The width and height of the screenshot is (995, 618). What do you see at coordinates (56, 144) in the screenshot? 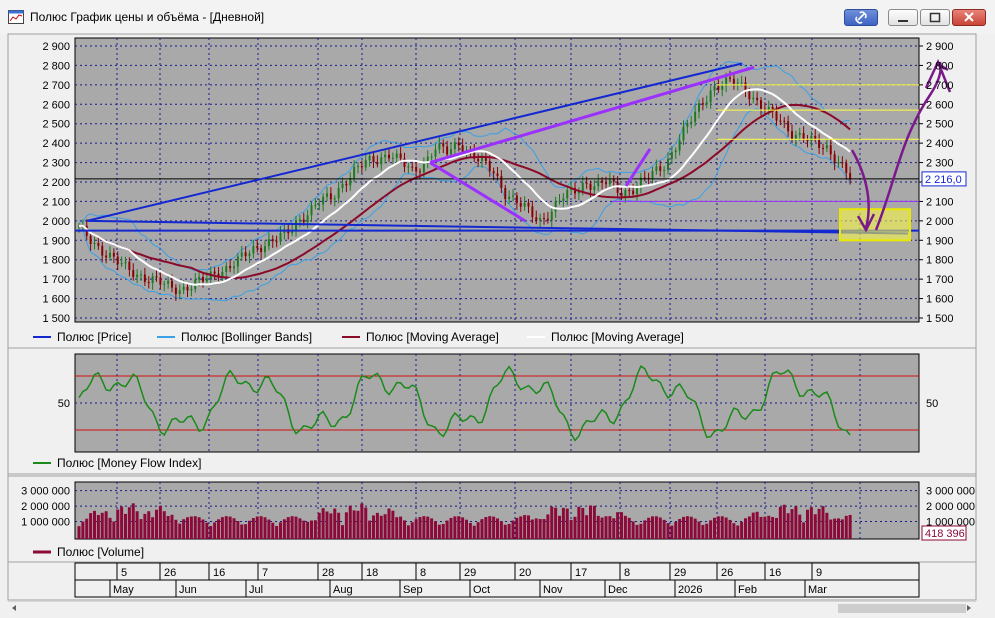
I see `price-tick-label: 2 400` at bounding box center [56, 144].